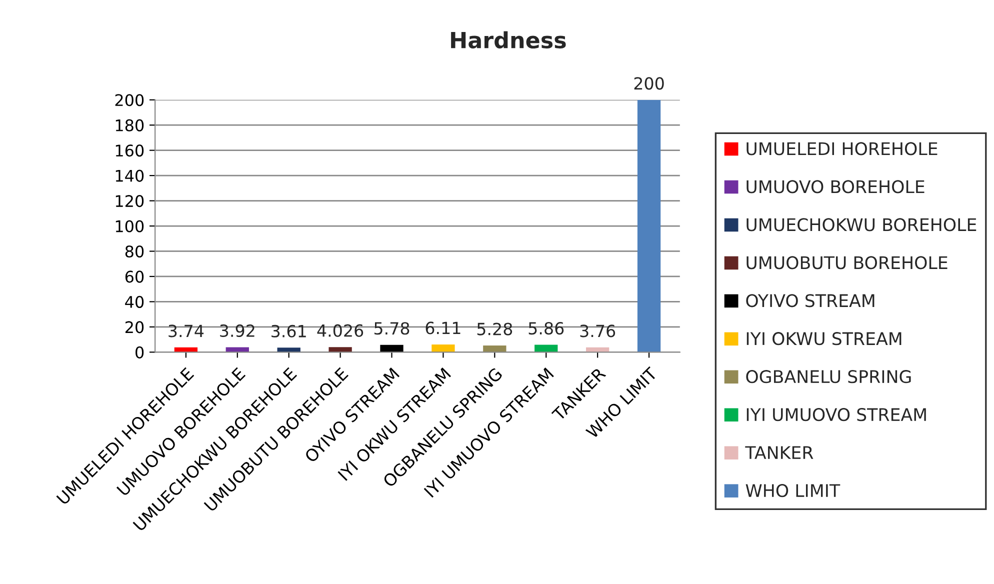 Image resolution: width=994 pixels, height=584 pixels. What do you see at coordinates (494, 329) in the screenshot?
I see `data-label: 5.28` at bounding box center [494, 329].